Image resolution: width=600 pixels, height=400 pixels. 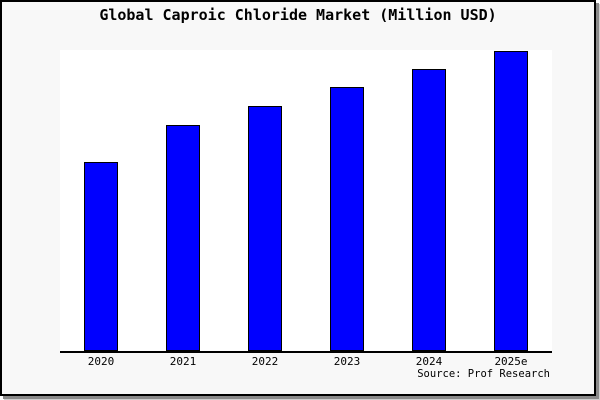 What do you see at coordinates (429, 361) in the screenshot?
I see `x-tick-label-2024: 2024` at bounding box center [429, 361].